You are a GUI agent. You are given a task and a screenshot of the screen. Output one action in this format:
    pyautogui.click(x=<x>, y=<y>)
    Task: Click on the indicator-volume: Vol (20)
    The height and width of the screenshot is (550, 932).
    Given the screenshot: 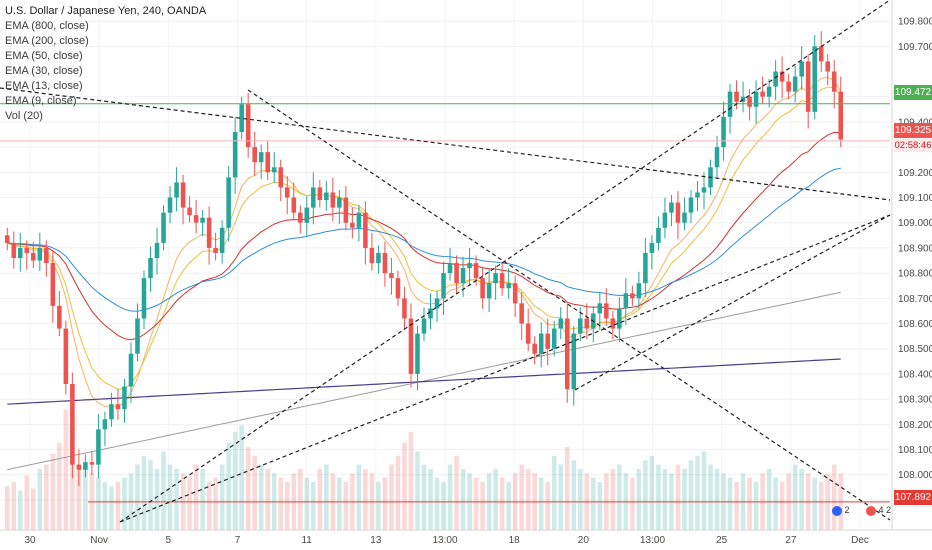 What is the action you would take?
    pyautogui.click(x=24, y=116)
    